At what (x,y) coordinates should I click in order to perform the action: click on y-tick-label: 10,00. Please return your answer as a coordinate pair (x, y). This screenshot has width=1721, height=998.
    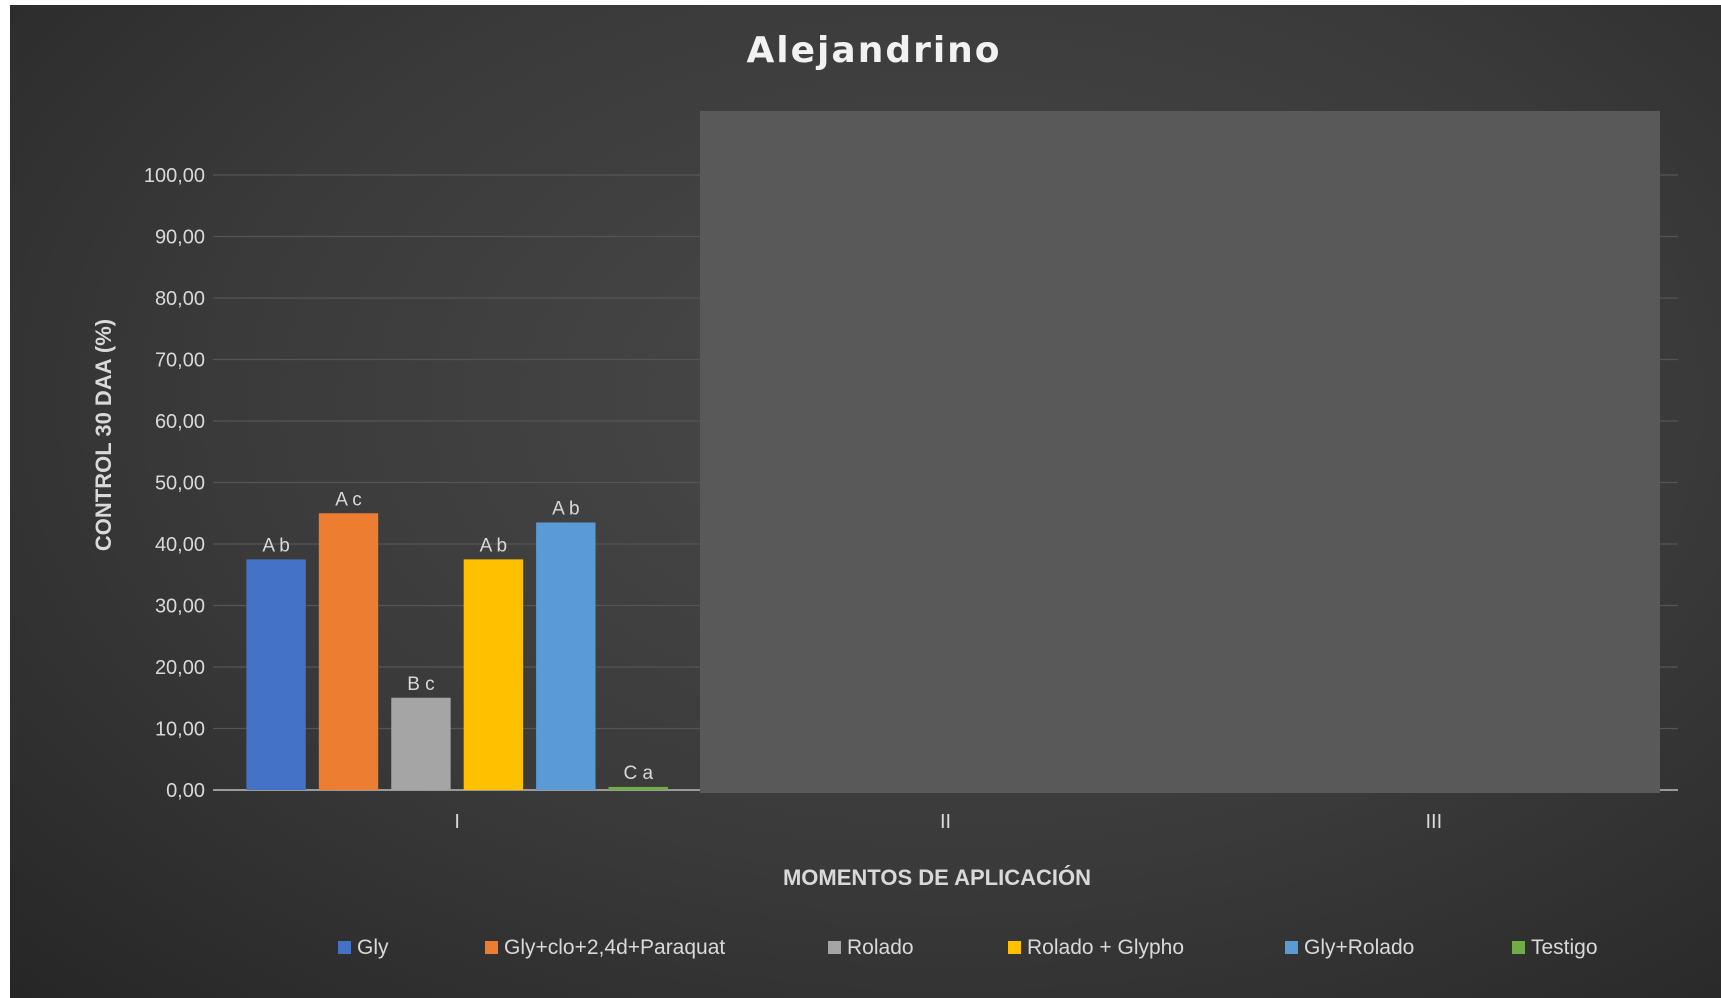
    Looking at the image, I should click on (180, 730).